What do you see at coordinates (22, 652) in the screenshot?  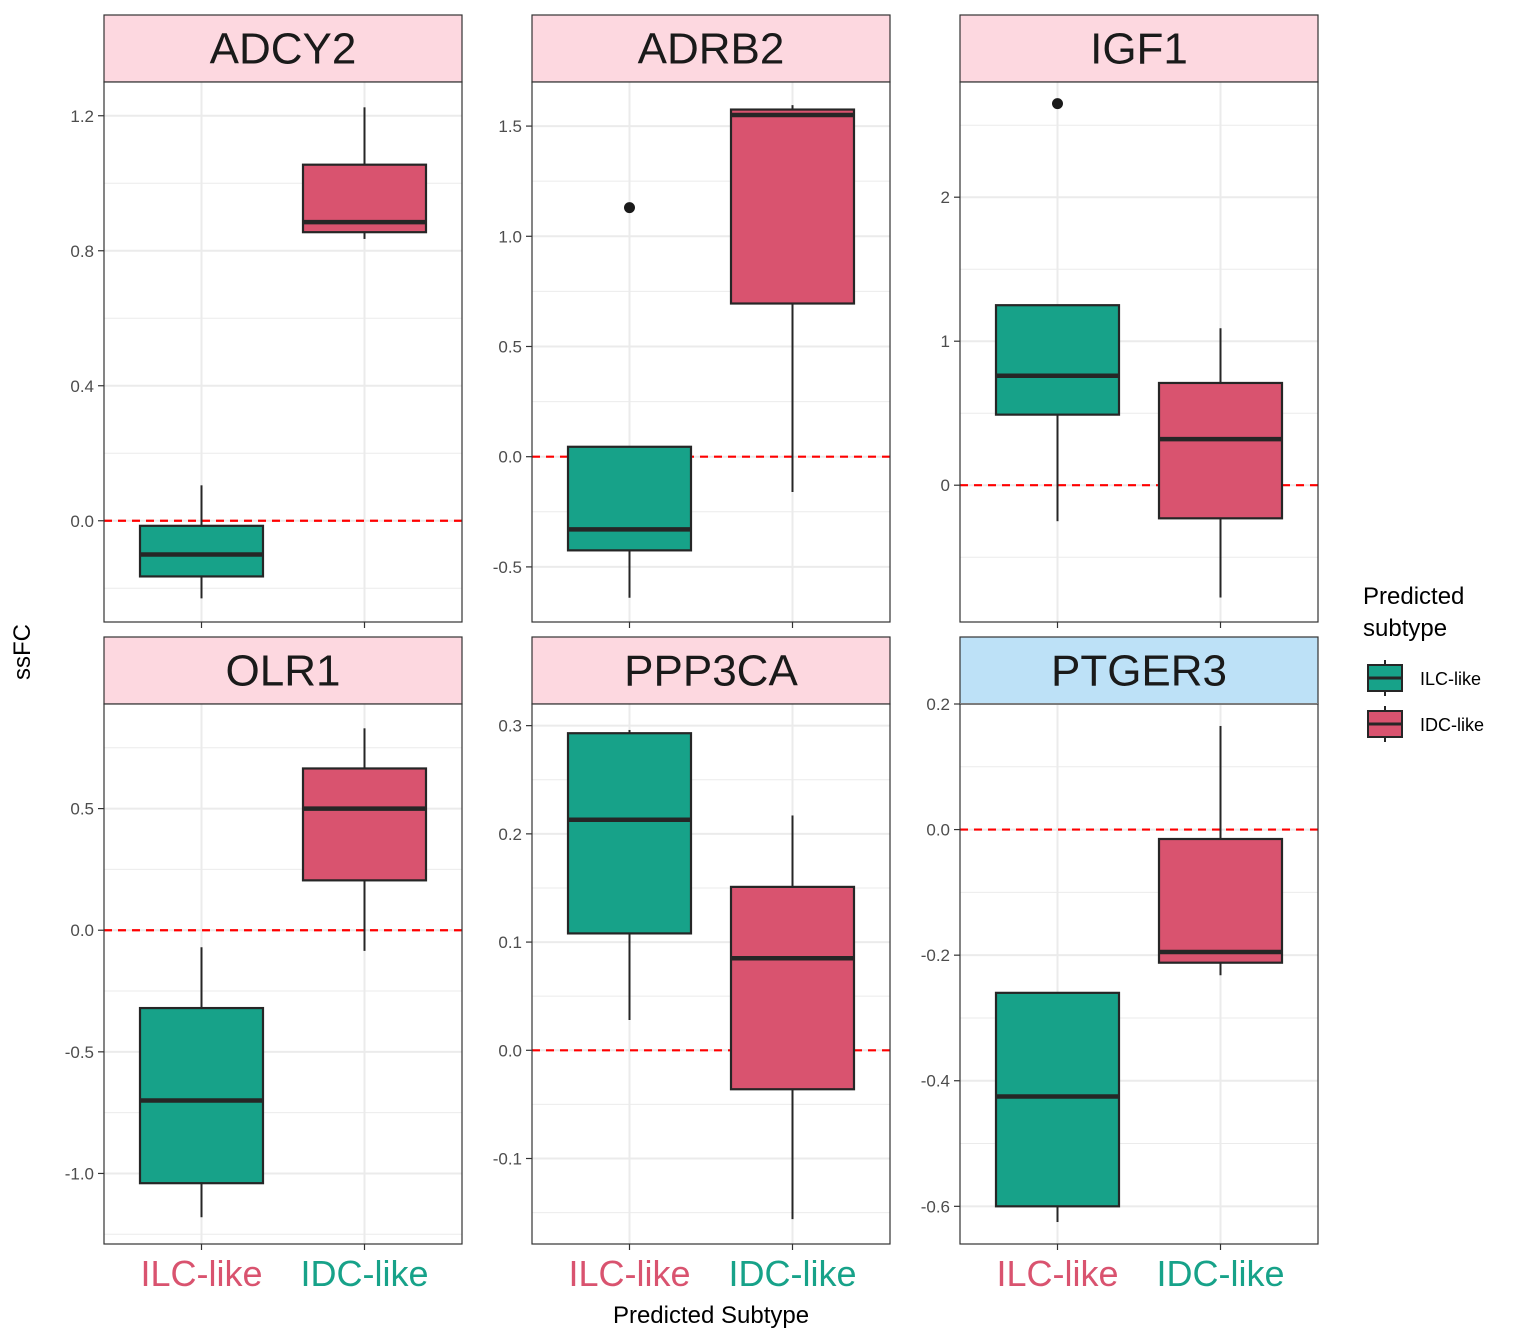 I see `y-axis-title: ssFC` at bounding box center [22, 652].